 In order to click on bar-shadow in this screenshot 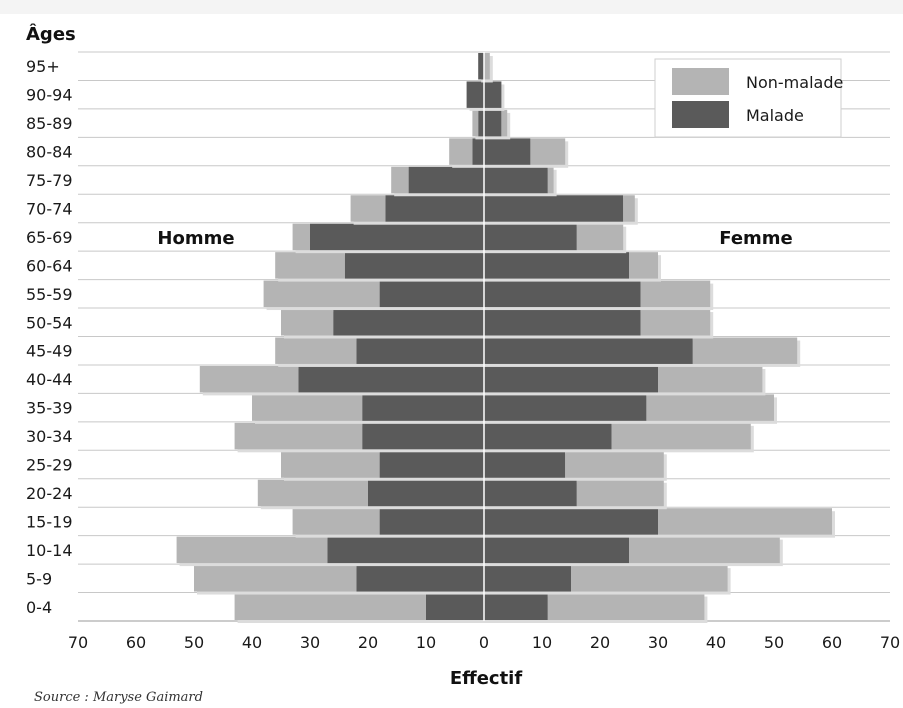, I will do `click(490, 69)`.